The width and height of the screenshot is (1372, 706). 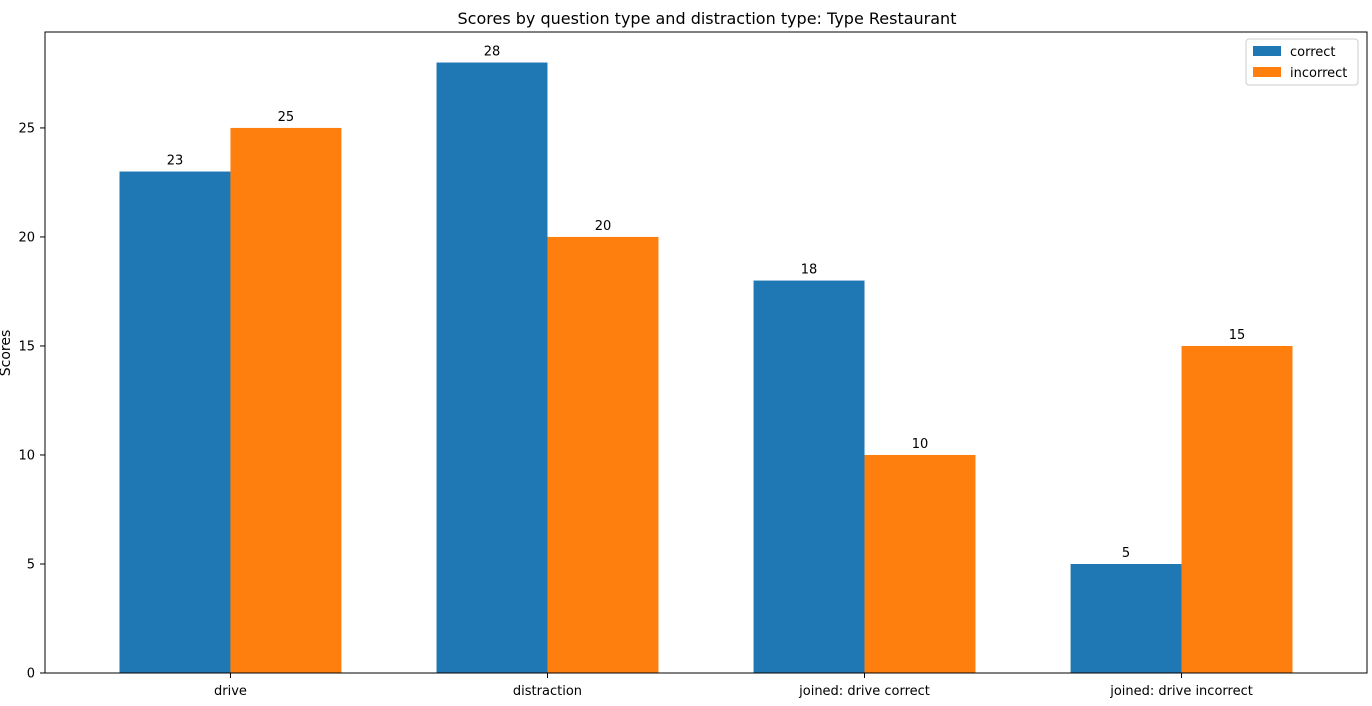 I want to click on legend-label-incorrect: incorrect, so click(x=1318, y=73).